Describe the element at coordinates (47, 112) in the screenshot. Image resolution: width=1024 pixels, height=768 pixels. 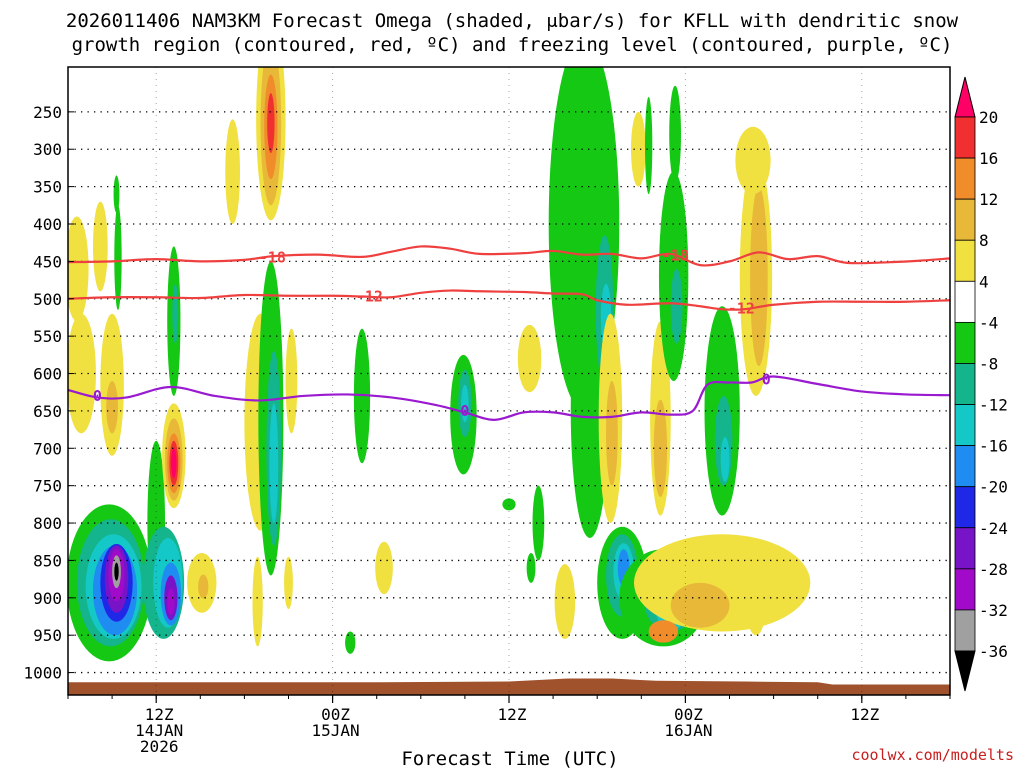
I see `y-tick-label-250: 250` at that location.